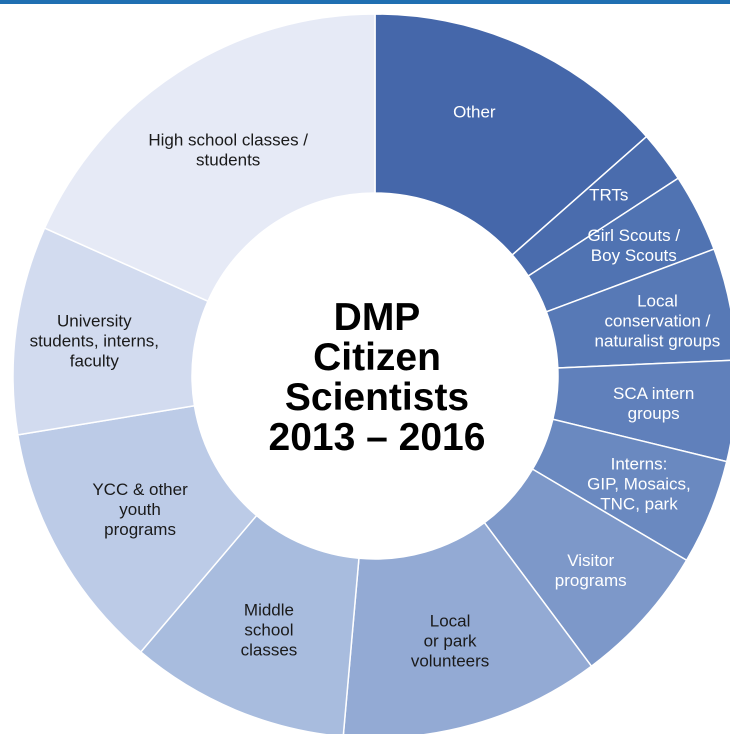 The image size is (730, 734). What do you see at coordinates (608, 194) in the screenshot?
I see `slice-label: TRTs` at bounding box center [608, 194].